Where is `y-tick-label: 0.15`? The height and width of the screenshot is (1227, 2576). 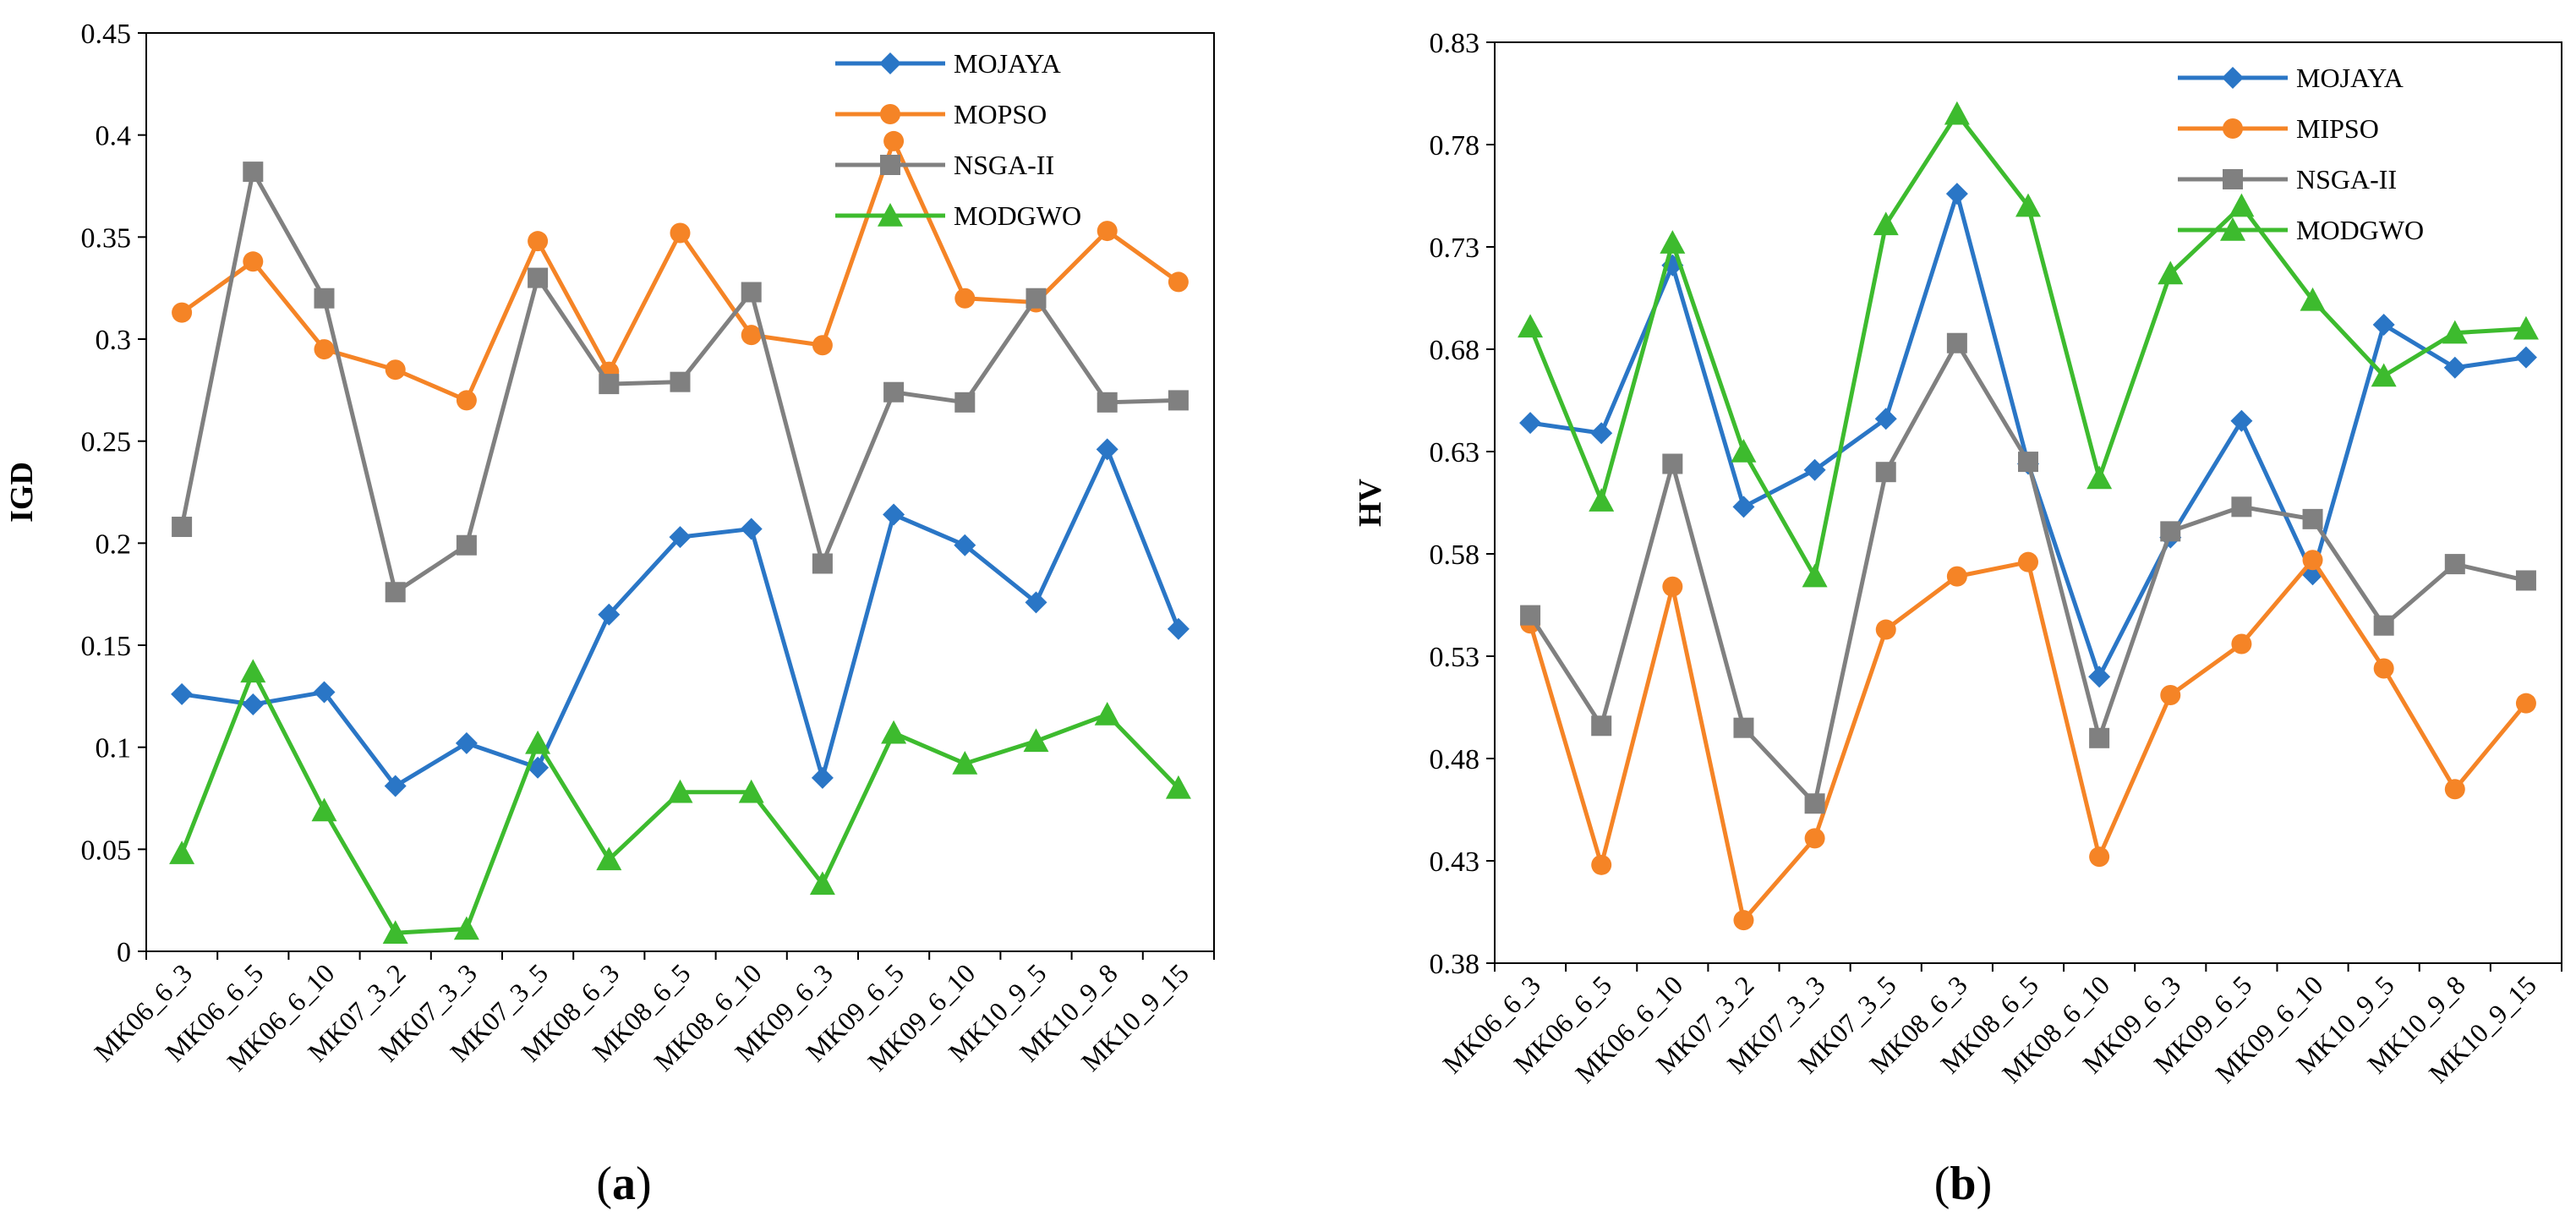 y-tick-label: 0.15 is located at coordinates (106, 646).